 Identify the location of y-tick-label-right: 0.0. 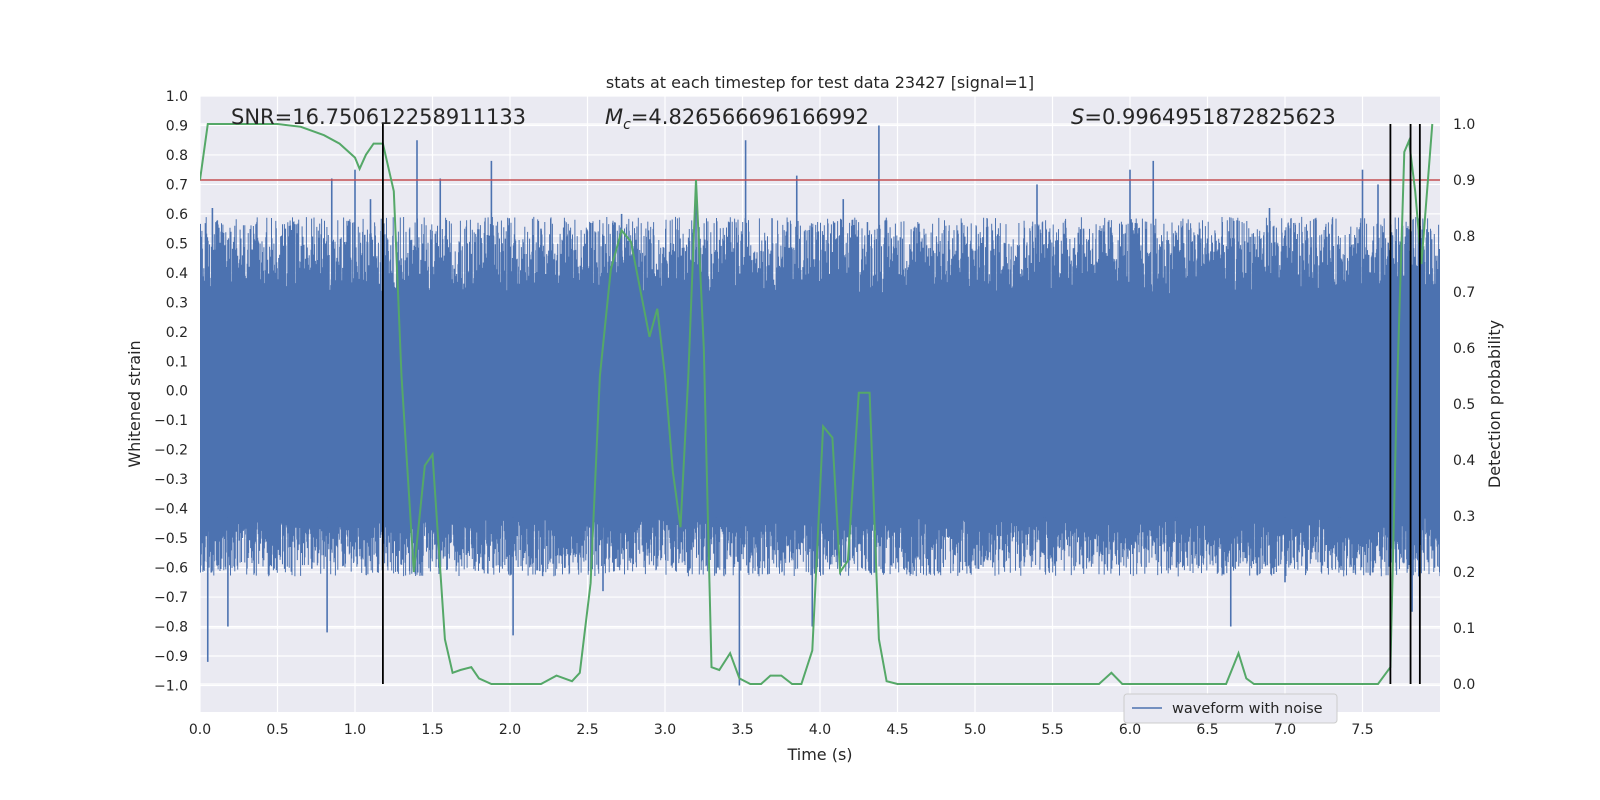
(1464, 685).